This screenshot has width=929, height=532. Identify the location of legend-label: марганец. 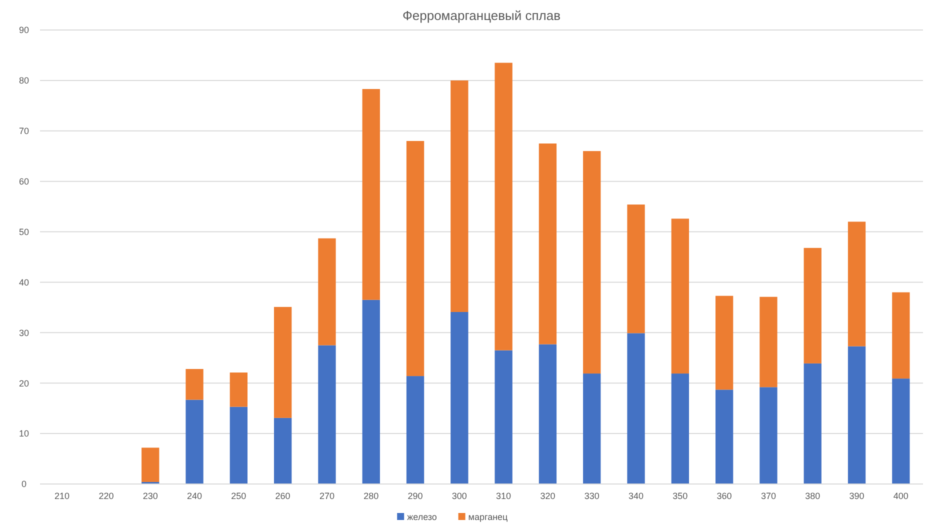
(488, 517).